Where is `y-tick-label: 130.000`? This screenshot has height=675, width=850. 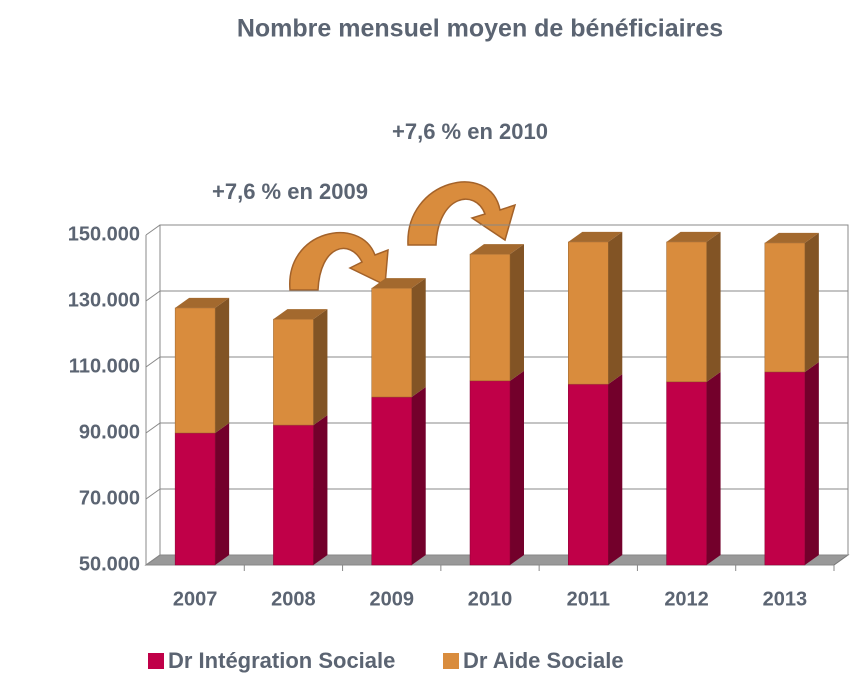
y-tick-label: 130.000 is located at coordinates (104, 300).